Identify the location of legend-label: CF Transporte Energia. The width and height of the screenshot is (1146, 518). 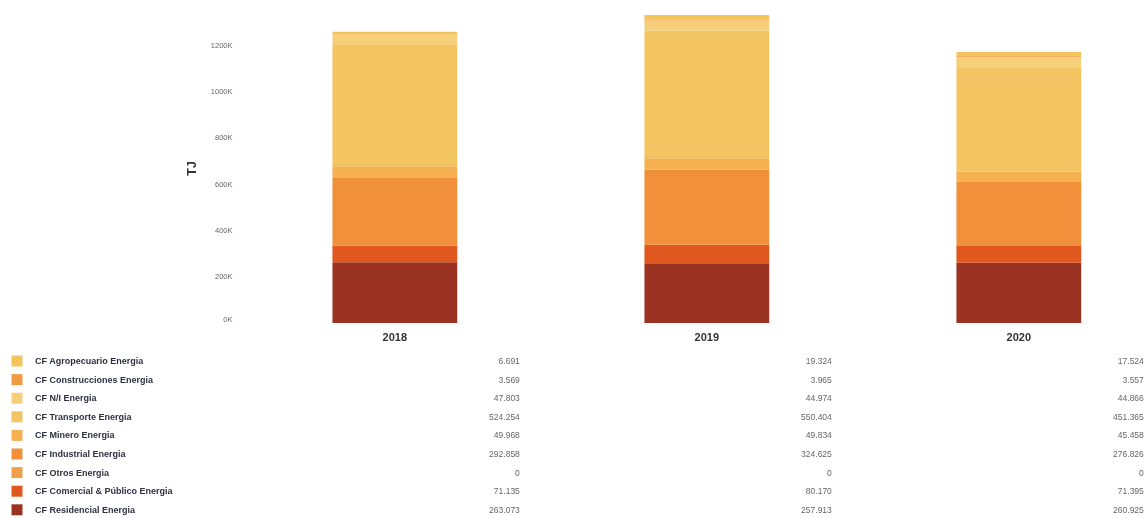
(84, 416).